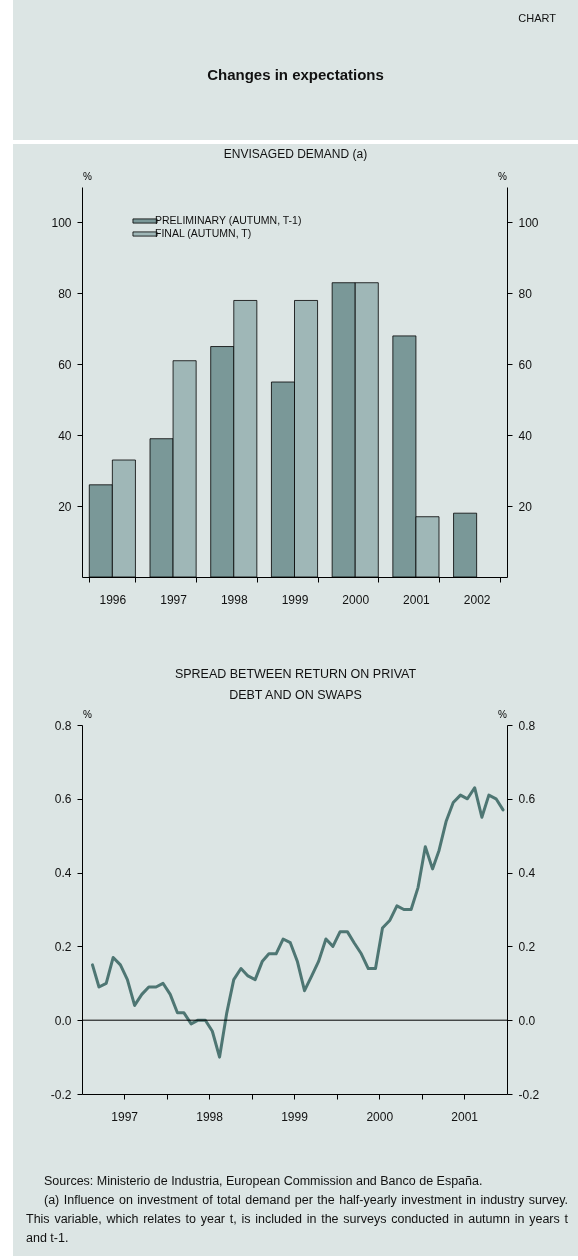  I want to click on y2-tick-label: 0.6, so click(527, 799).